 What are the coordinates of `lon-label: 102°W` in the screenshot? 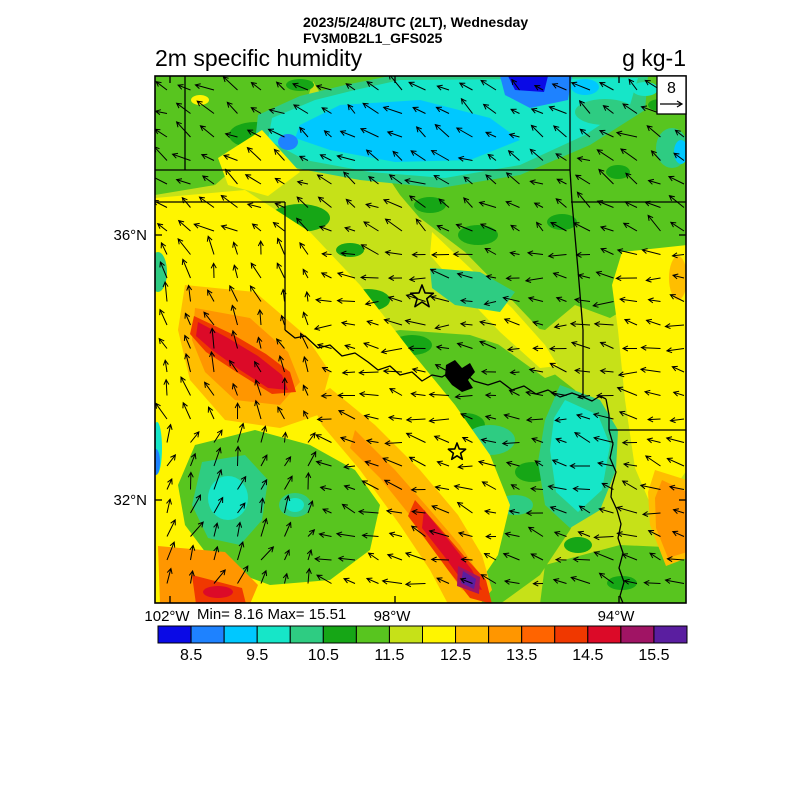 It's located at (167, 616).